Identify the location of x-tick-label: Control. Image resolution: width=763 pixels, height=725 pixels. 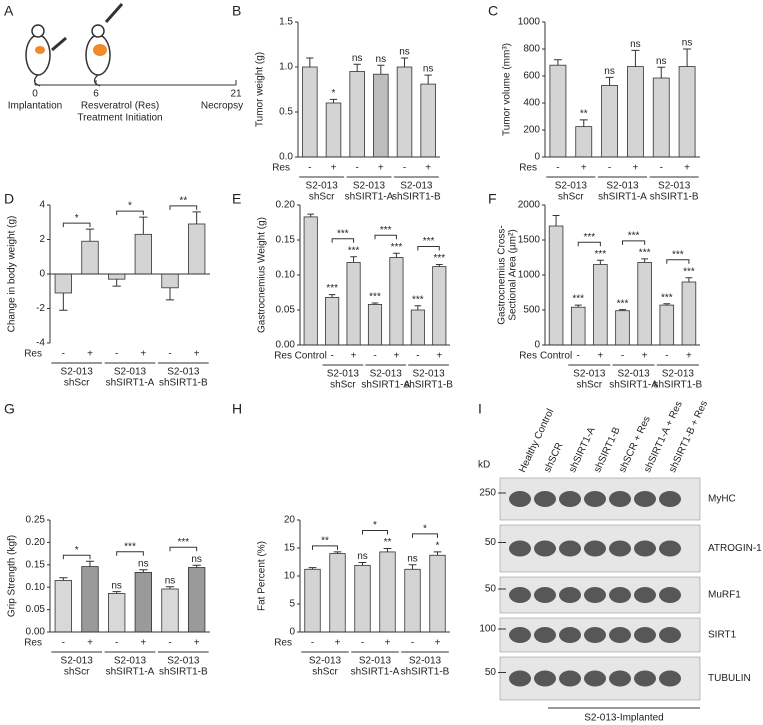
(311, 356).